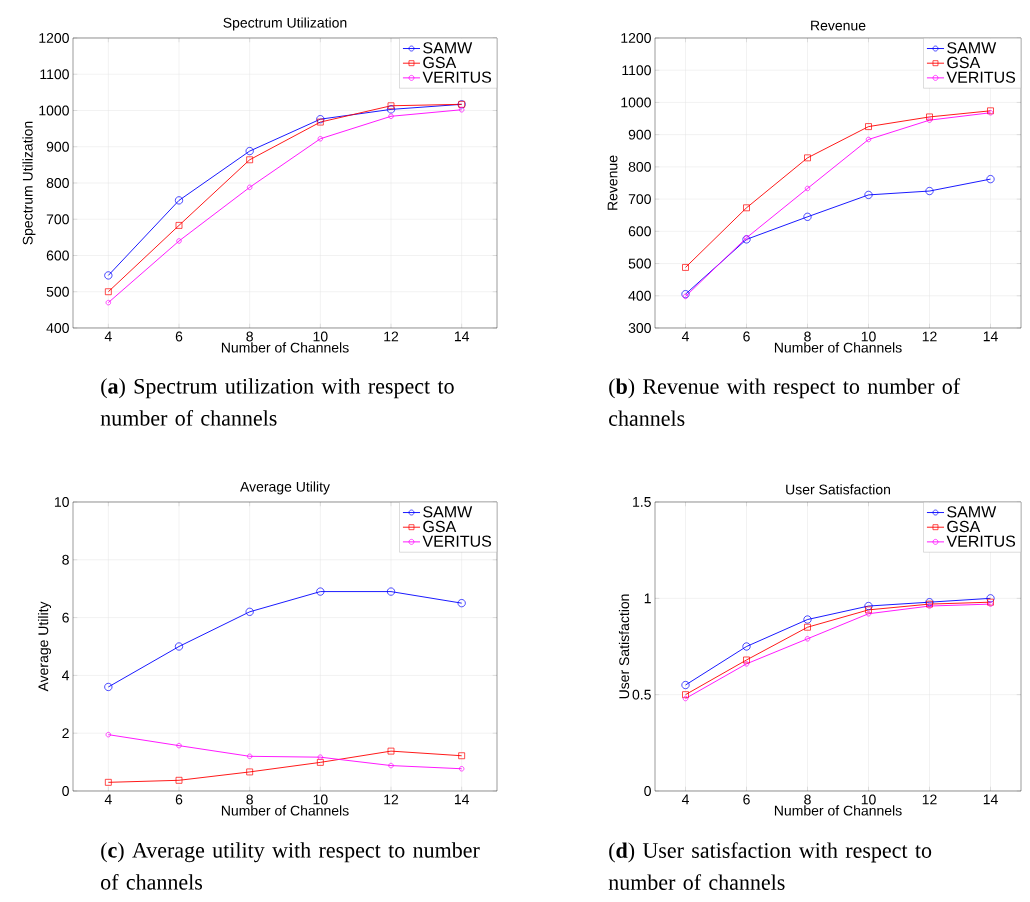 This screenshot has height=902, width=1030. Describe the element at coordinates (785, 402) in the screenshot. I see `text: (b) Revenue with respect to number of channels` at that location.